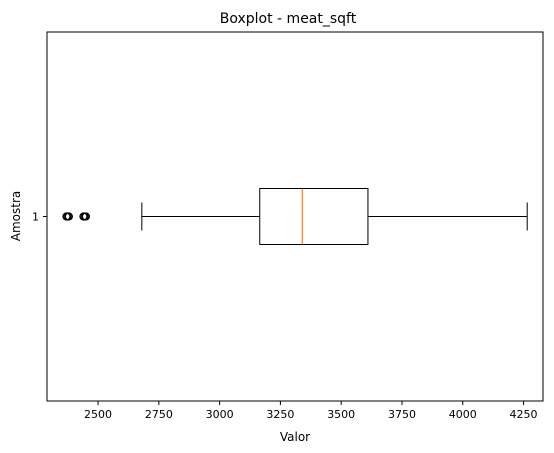 This screenshot has height=453, width=554. What do you see at coordinates (280, 414) in the screenshot?
I see `x-tick-label: 3250` at bounding box center [280, 414].